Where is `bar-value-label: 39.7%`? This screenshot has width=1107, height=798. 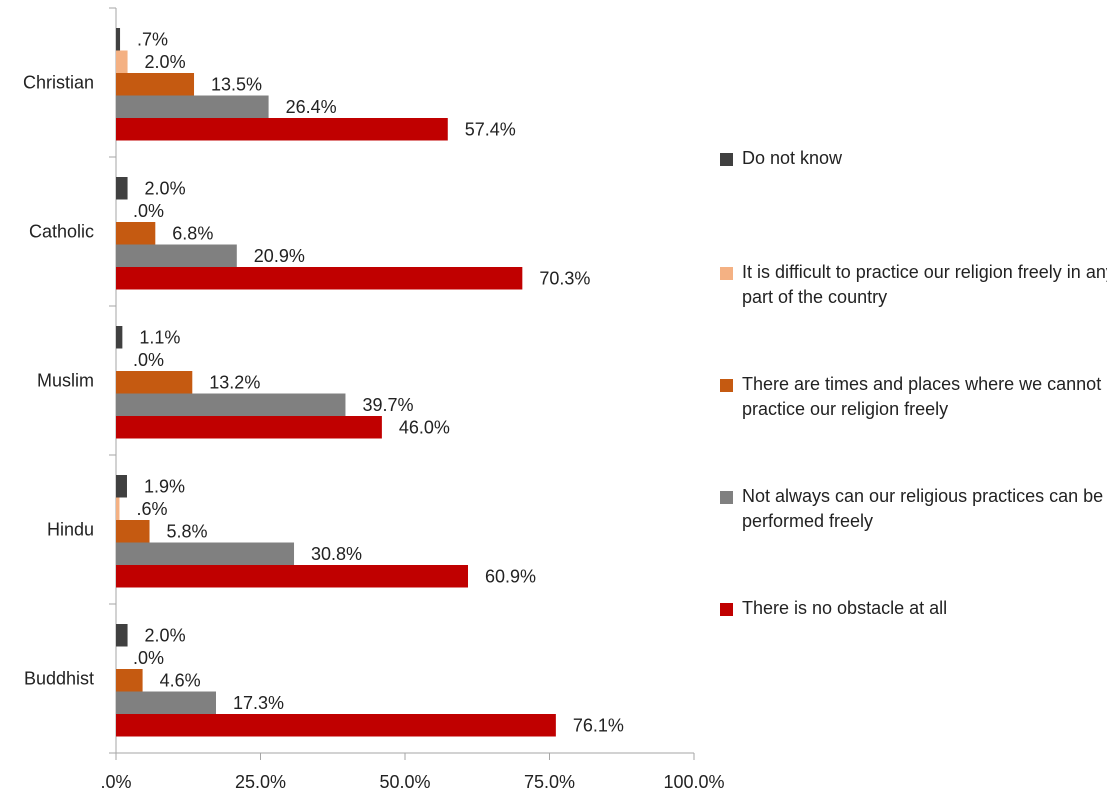
bar-value-label: 39.7% is located at coordinates (387, 405).